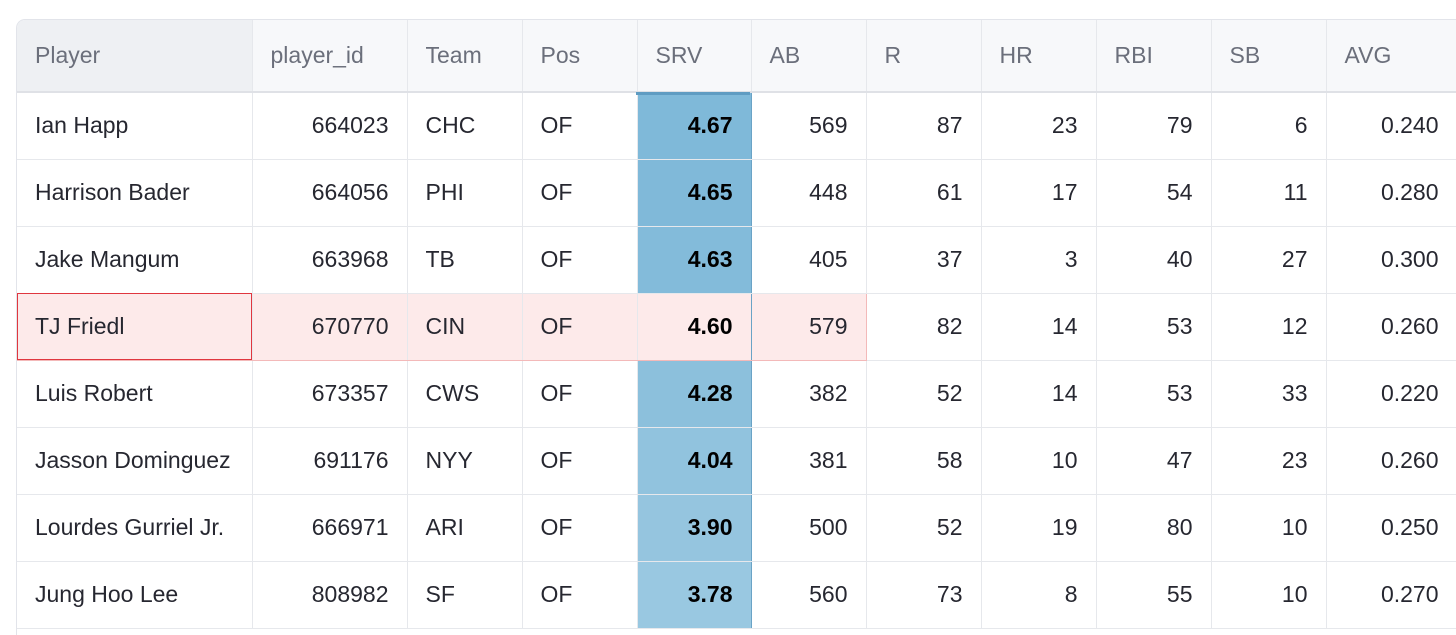 The height and width of the screenshot is (635, 1456). What do you see at coordinates (465, 595) in the screenshot?
I see `cell-team: SF` at bounding box center [465, 595].